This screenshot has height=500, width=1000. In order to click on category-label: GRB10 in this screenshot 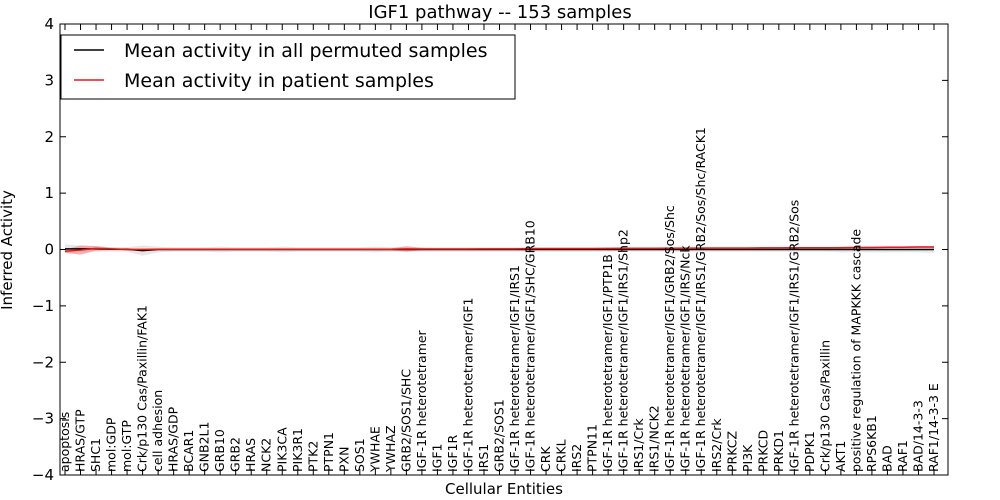, I will do `click(219, 450)`.